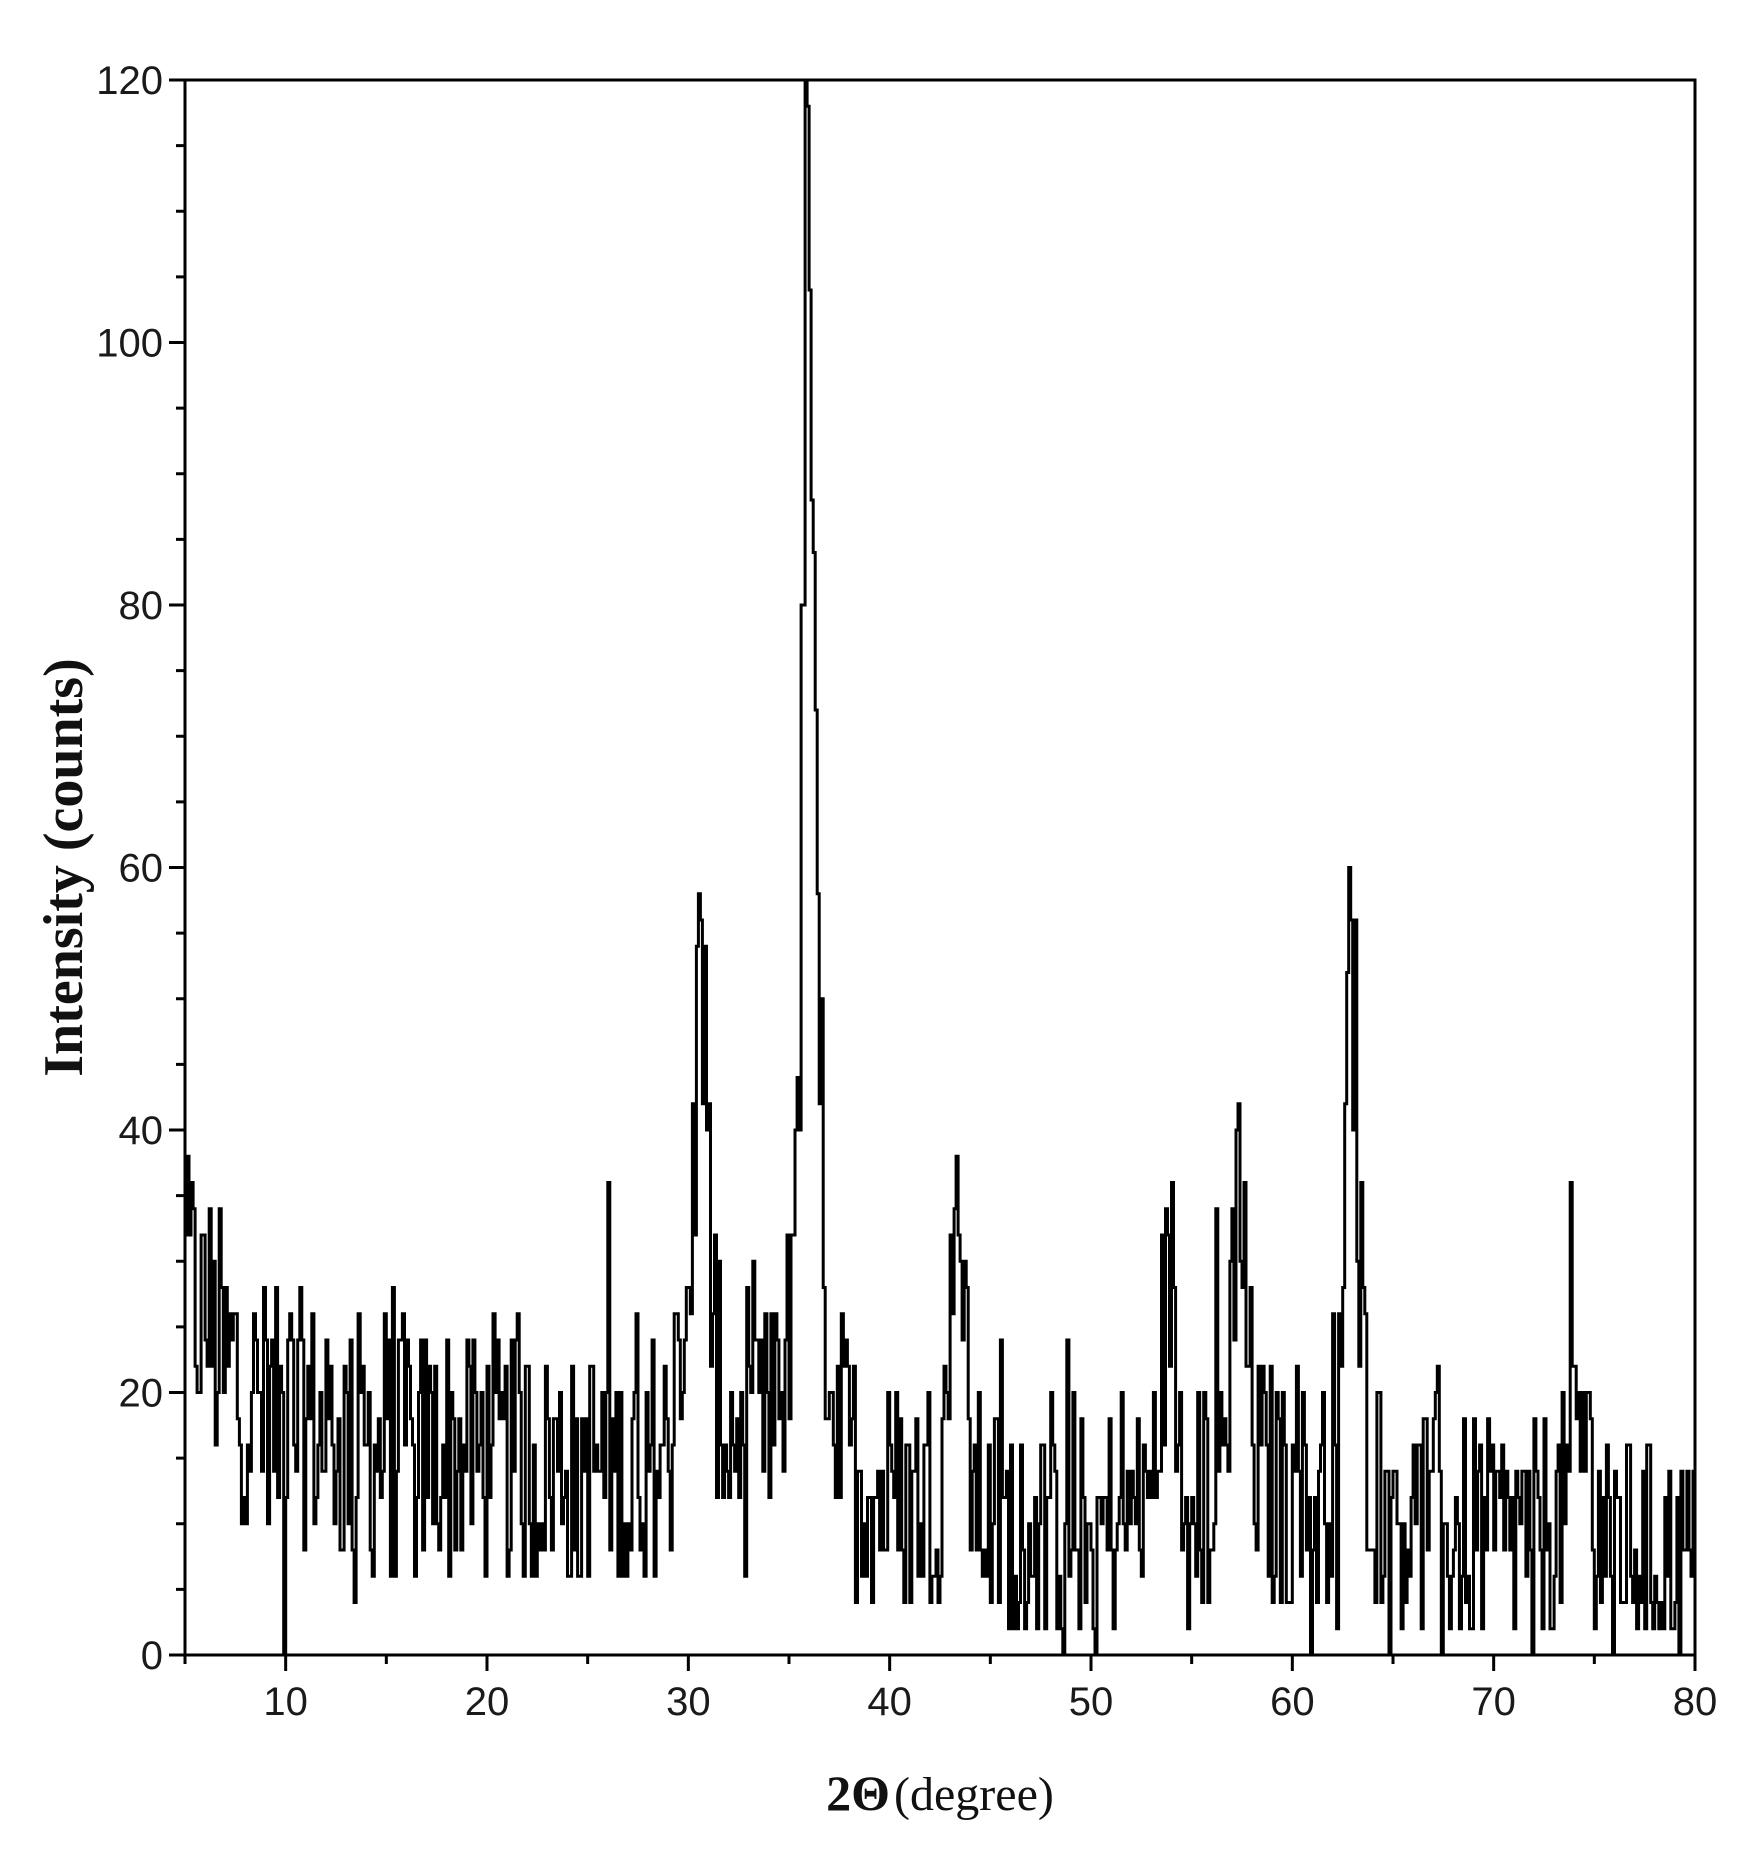 This screenshot has height=1863, width=1753. What do you see at coordinates (285, 1702) in the screenshot?
I see `x-tick-label: 10` at bounding box center [285, 1702].